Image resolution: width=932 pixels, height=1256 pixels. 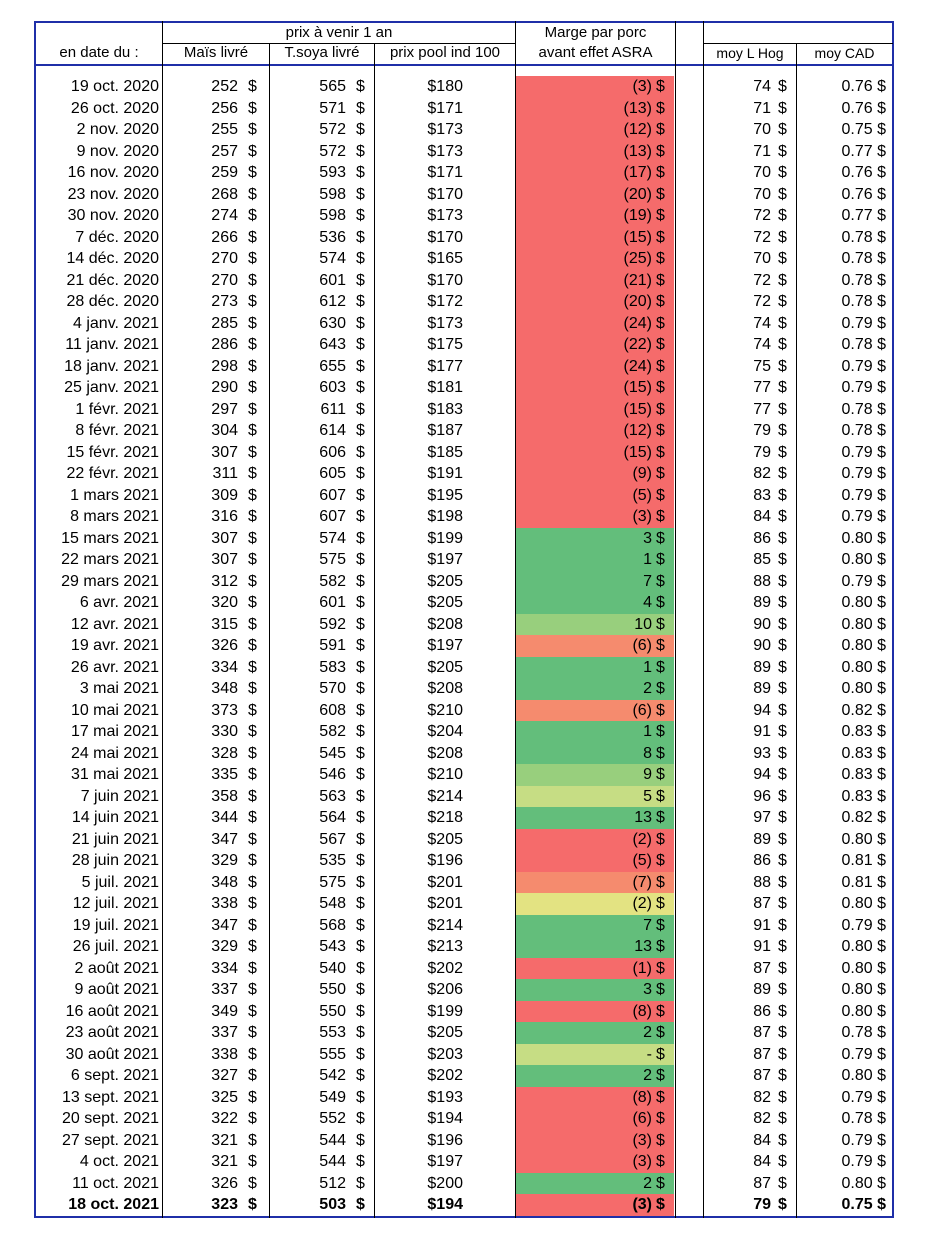 I want to click on mais-cell: 321, so click(x=224, y=1161).